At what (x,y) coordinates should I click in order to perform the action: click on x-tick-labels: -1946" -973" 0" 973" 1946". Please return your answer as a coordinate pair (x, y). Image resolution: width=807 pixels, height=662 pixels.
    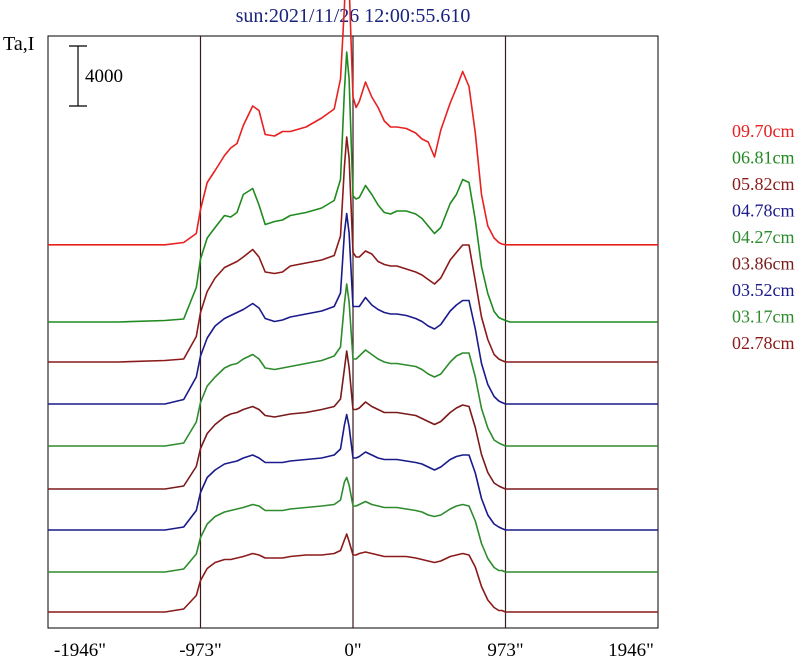
    Looking at the image, I should click on (354, 650).